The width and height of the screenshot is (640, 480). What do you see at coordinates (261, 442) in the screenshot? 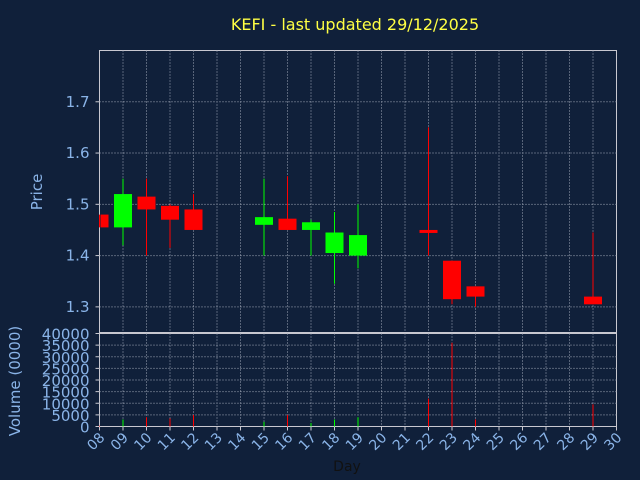
I see `x-tick-label: 15` at bounding box center [261, 442].